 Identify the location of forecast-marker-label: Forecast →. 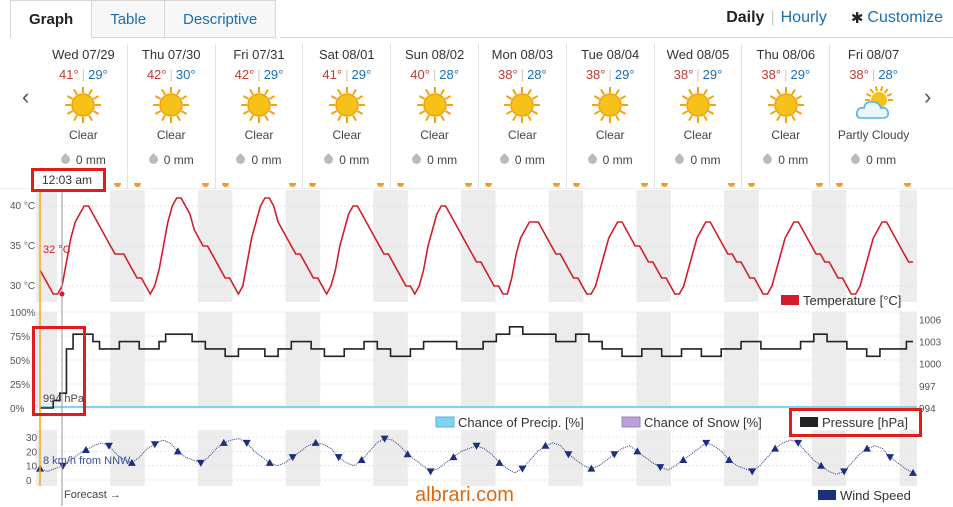
(92, 495).